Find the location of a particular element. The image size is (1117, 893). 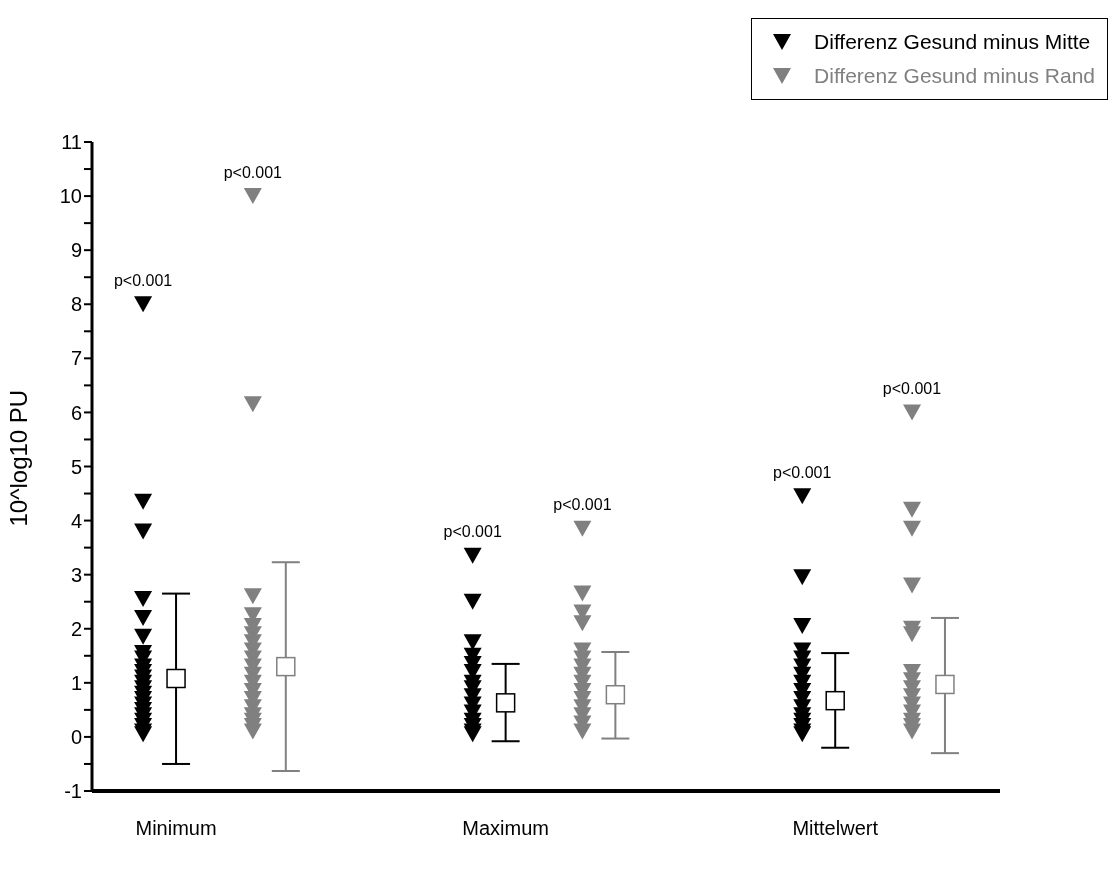

y-tick-label: 9 is located at coordinates (76, 250).